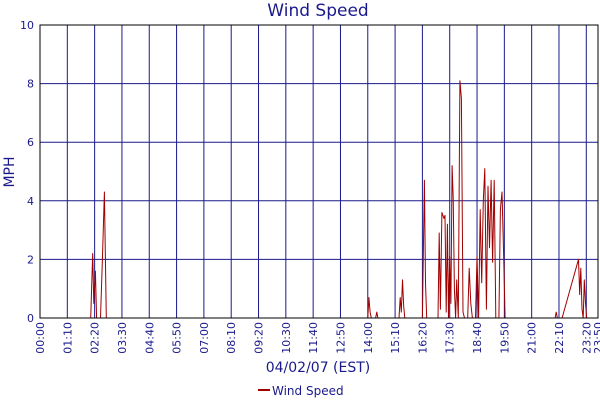 The image size is (600, 404). Describe the element at coordinates (30, 318) in the screenshot. I see `y-tick-label: 0` at that location.